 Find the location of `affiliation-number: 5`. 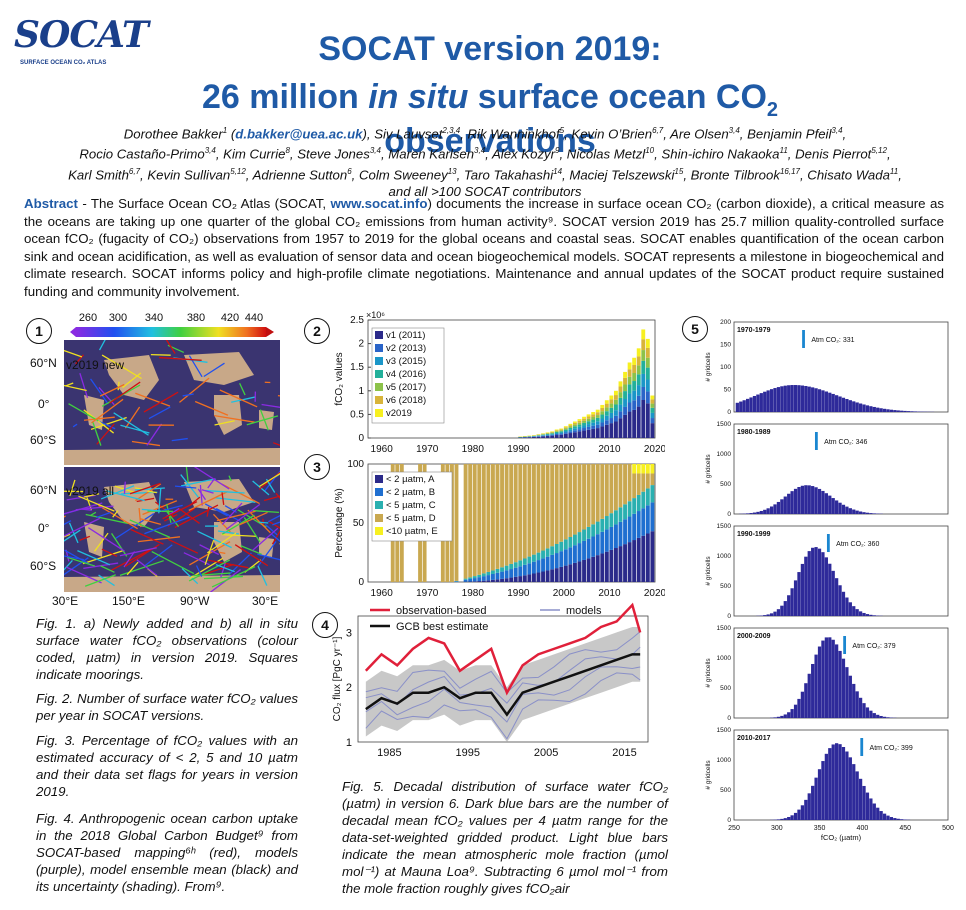

affiliation-number: 5 is located at coordinates (562, 130).